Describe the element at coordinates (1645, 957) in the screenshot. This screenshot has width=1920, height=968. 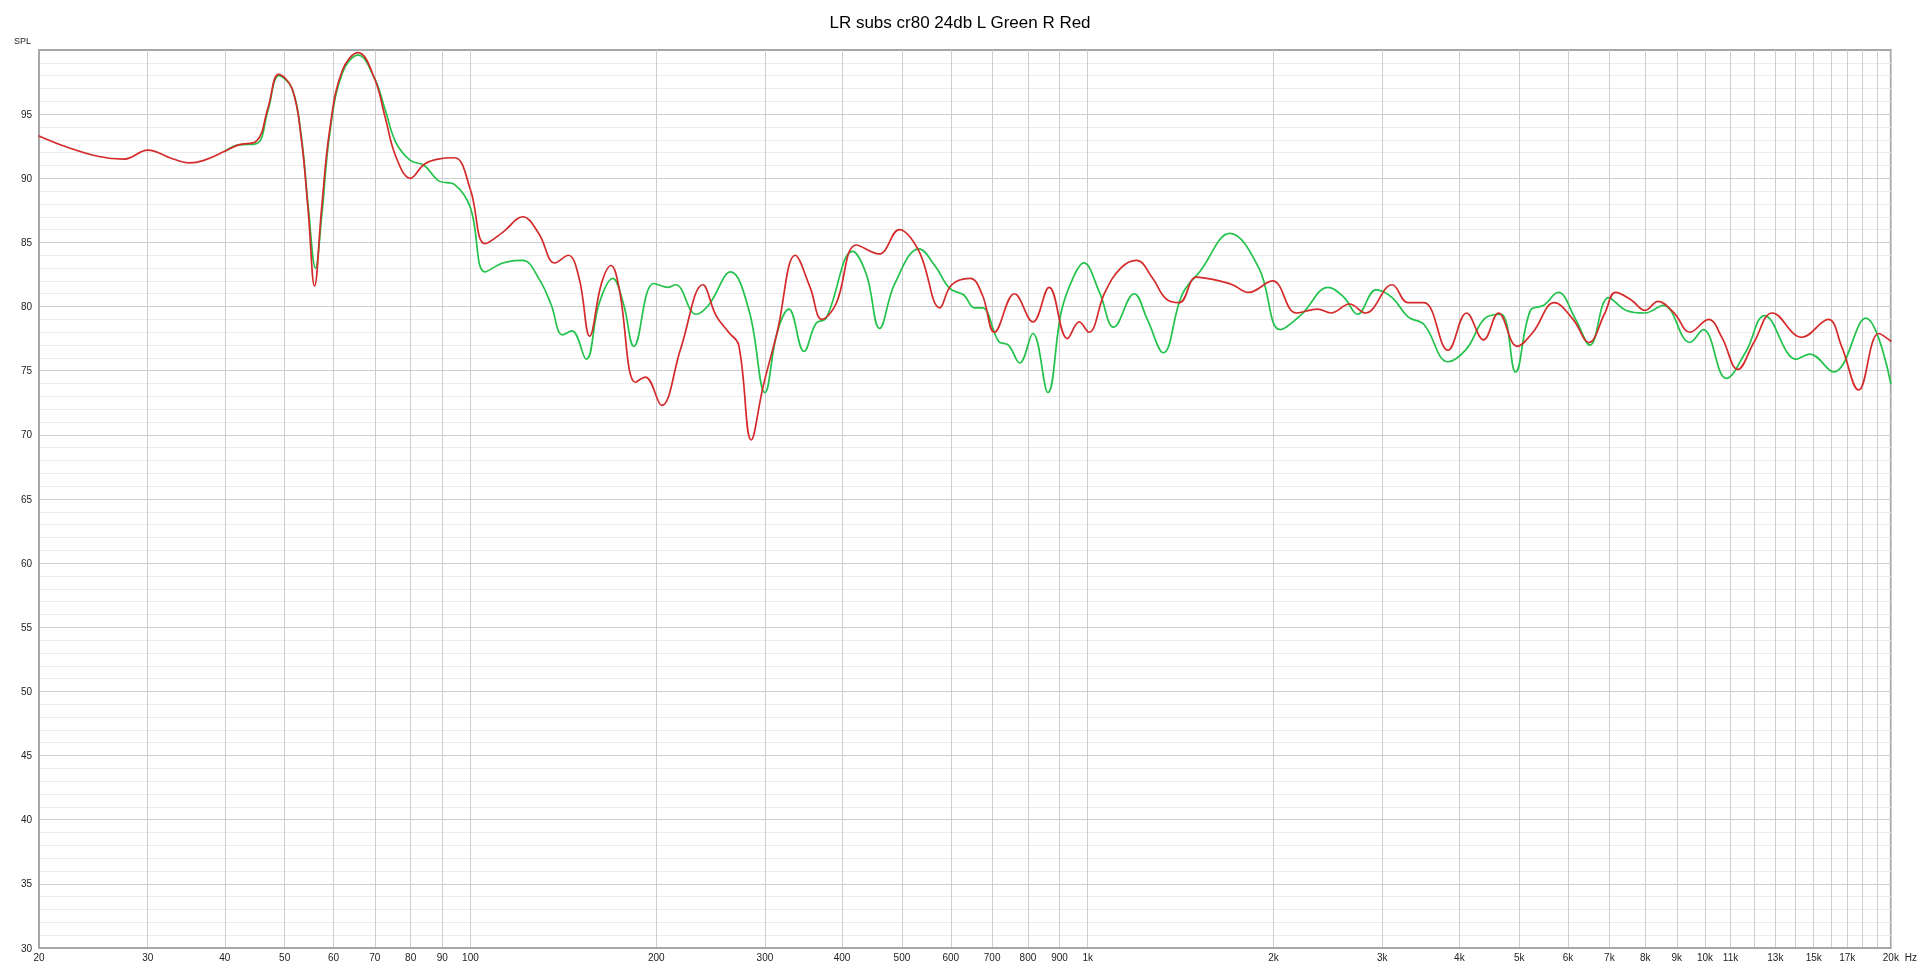
I see `x-tick-label: 8k` at that location.